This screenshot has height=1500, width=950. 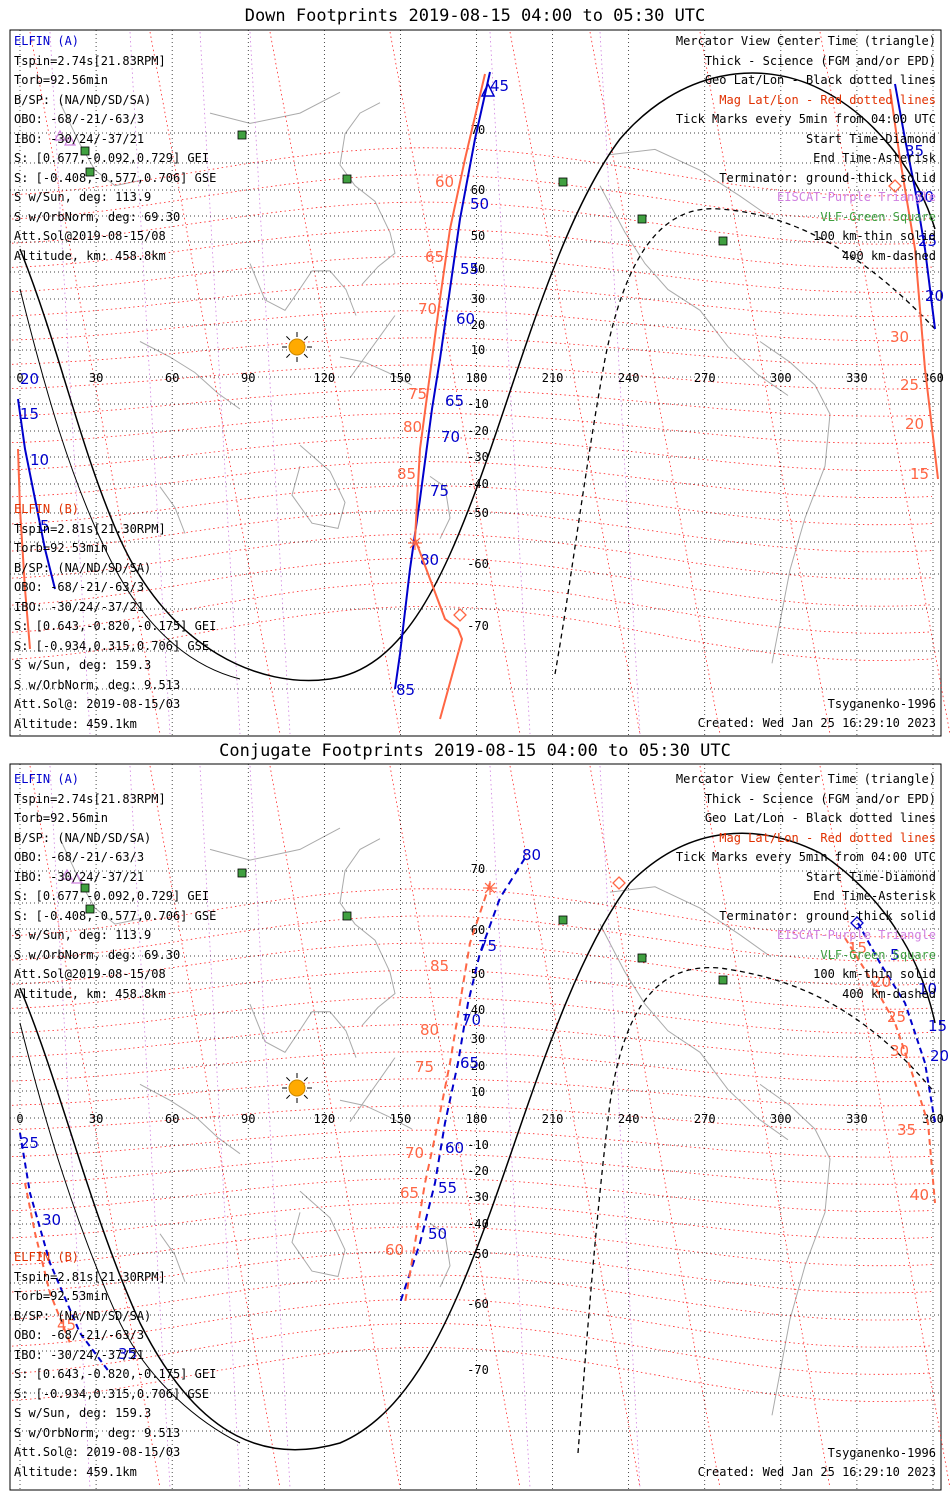 What do you see at coordinates (112, 1393) in the screenshot?
I see `info-line: S: [-0.934,0.315,0.706] GSE` at bounding box center [112, 1393].